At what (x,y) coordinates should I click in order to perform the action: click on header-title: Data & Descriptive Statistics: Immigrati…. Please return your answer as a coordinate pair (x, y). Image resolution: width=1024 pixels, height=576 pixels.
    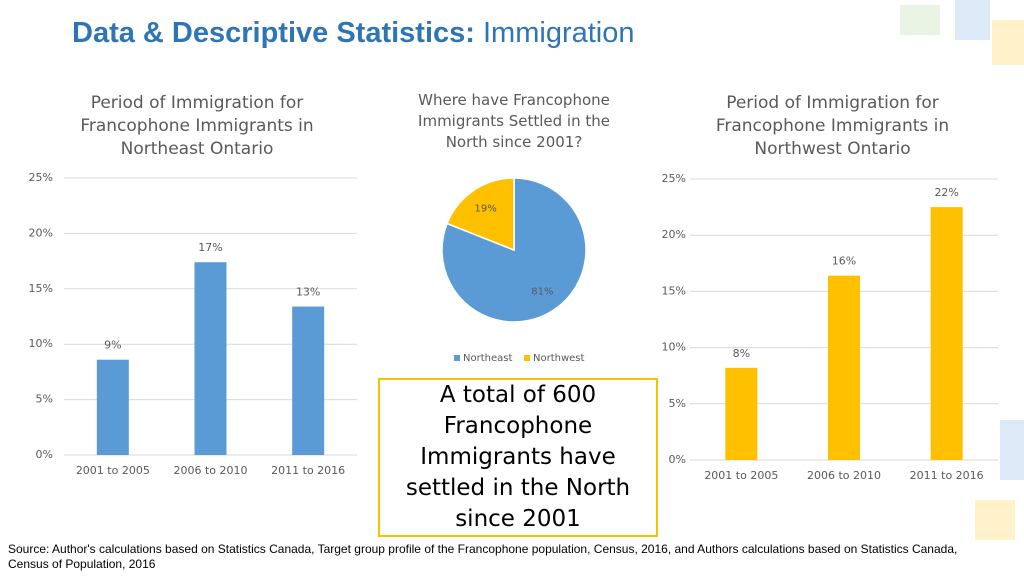
    Looking at the image, I should click on (353, 33).